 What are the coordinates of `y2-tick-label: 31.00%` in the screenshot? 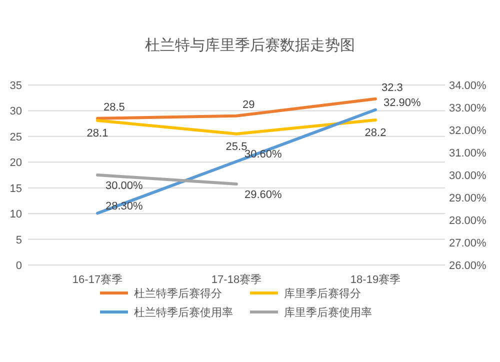 It's located at (468, 154).